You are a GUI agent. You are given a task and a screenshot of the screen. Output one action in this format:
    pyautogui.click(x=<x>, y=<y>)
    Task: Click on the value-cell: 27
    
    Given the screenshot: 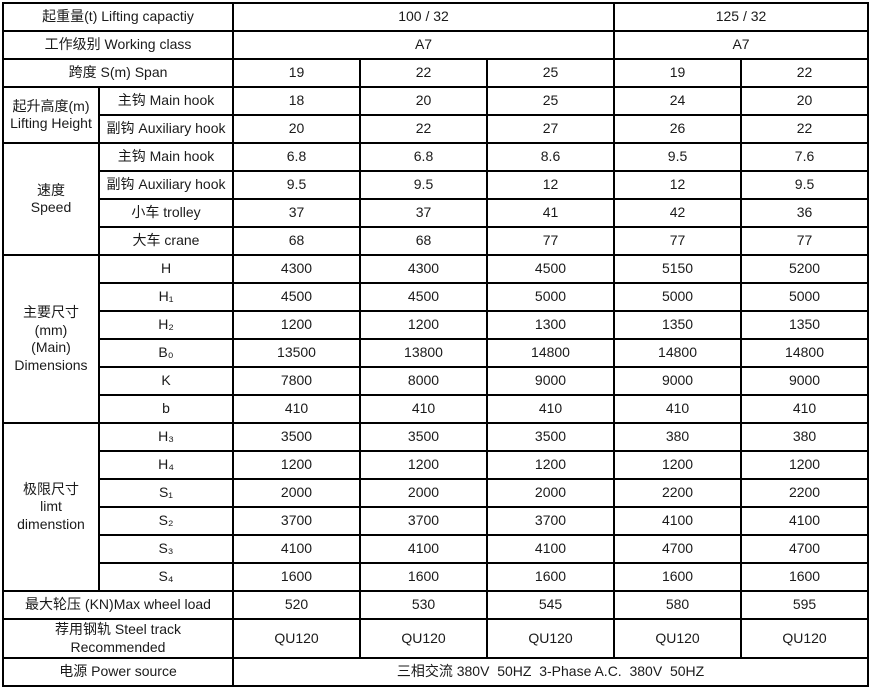 What is the action you would take?
    pyautogui.click(x=550, y=129)
    